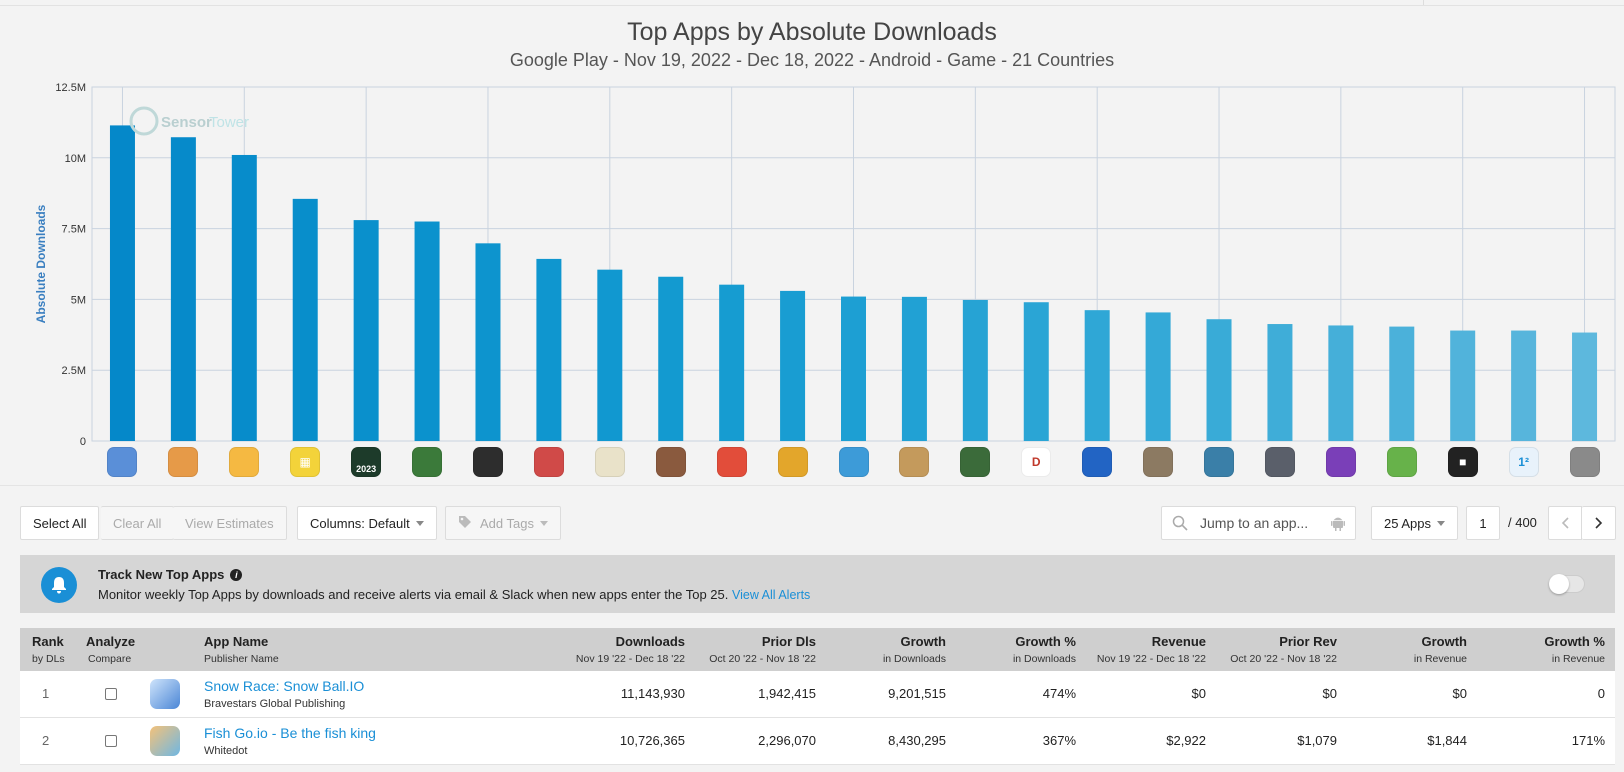 Image resolution: width=1624 pixels, height=772 pixels. I want to click on col-app-name: App Name Publisher Name, so click(241, 649).